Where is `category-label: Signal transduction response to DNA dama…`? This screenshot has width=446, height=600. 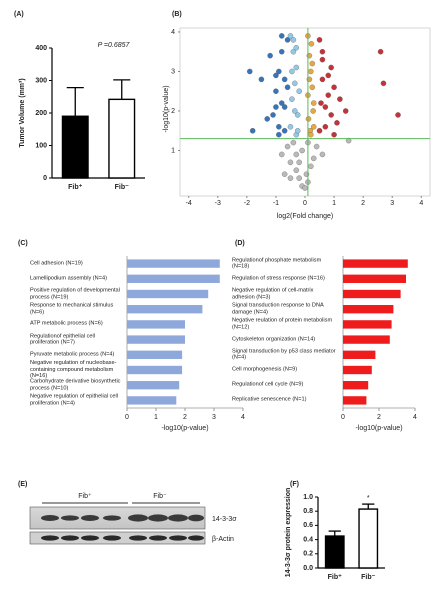
category-label: Signal transduction response to DNA dama… is located at coordinates (278, 309).